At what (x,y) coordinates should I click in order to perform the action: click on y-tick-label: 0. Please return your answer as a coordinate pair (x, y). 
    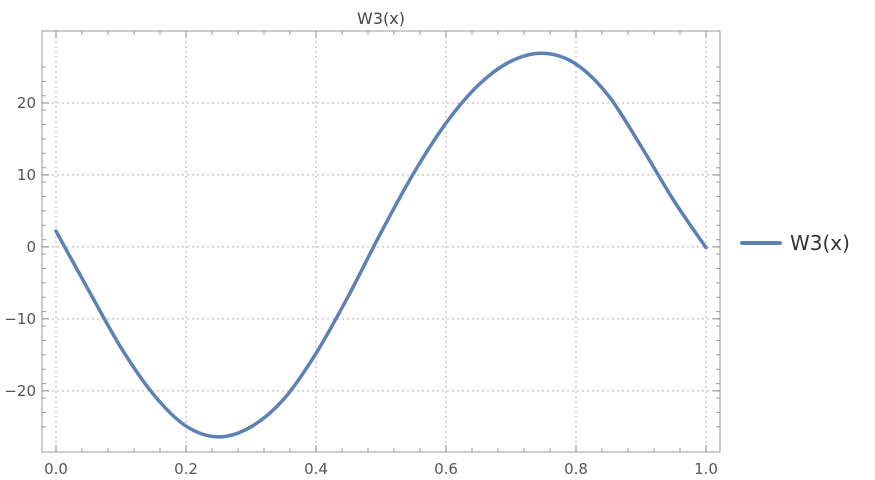
    Looking at the image, I should click on (31, 247).